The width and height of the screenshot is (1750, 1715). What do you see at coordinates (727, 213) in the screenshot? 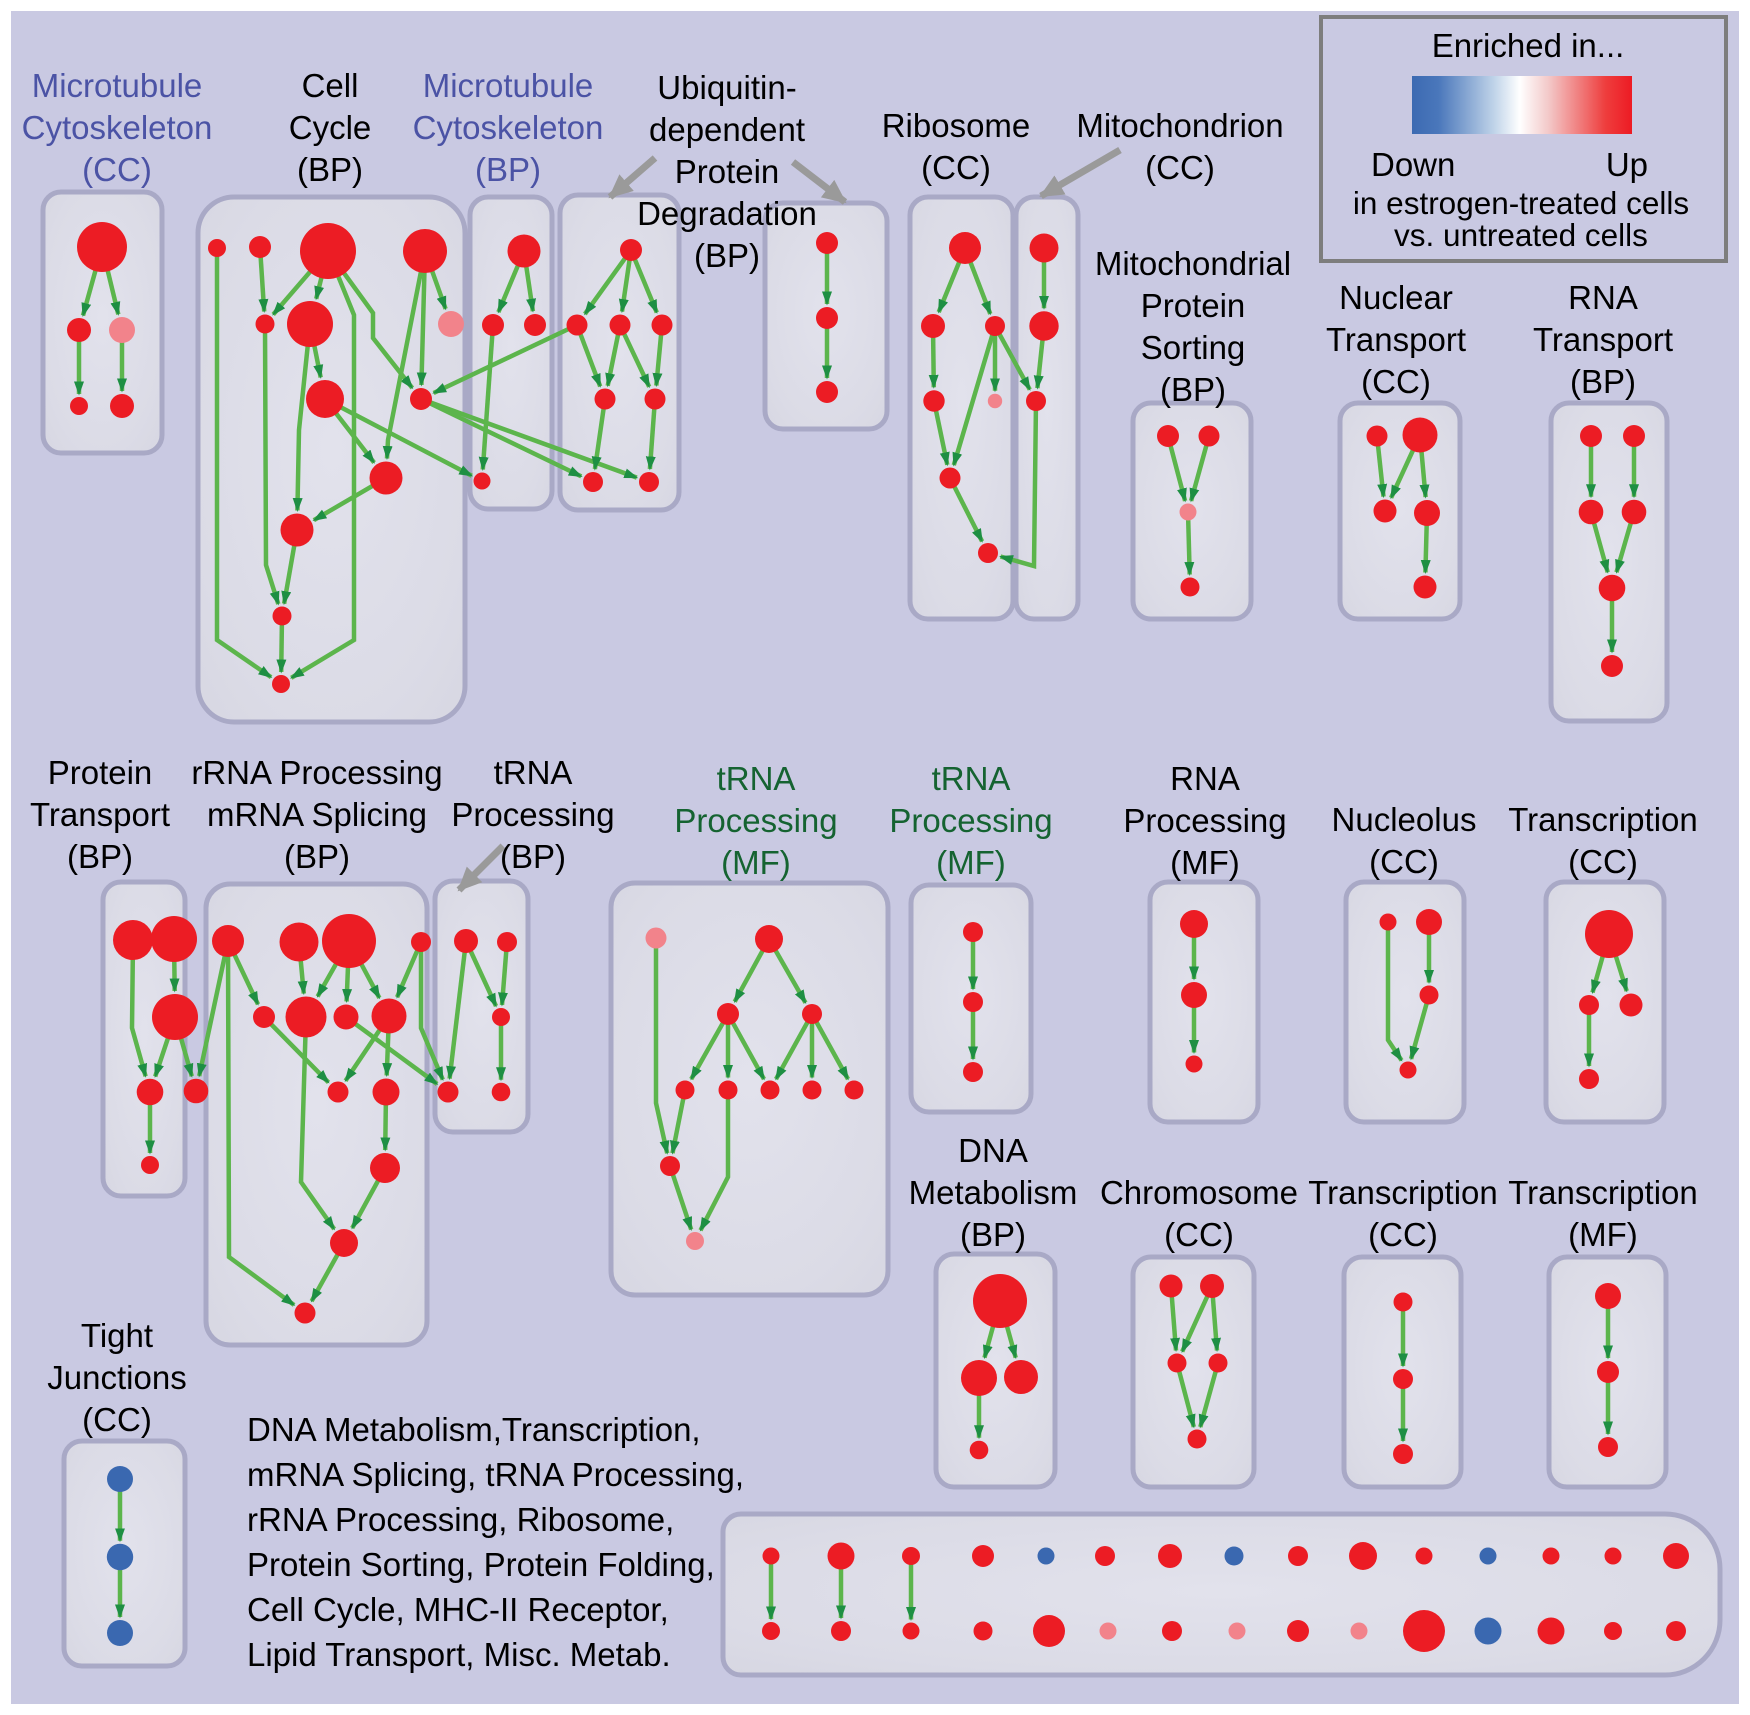
I see `svg-text: Degradation` at bounding box center [727, 213].